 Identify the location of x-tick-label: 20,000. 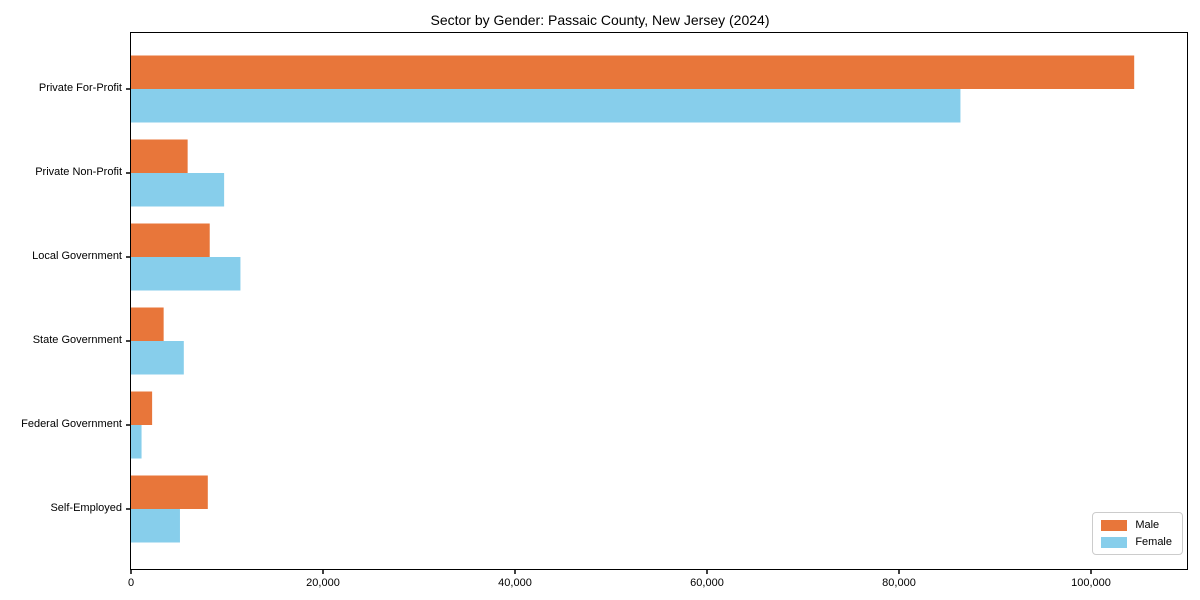
(323, 583).